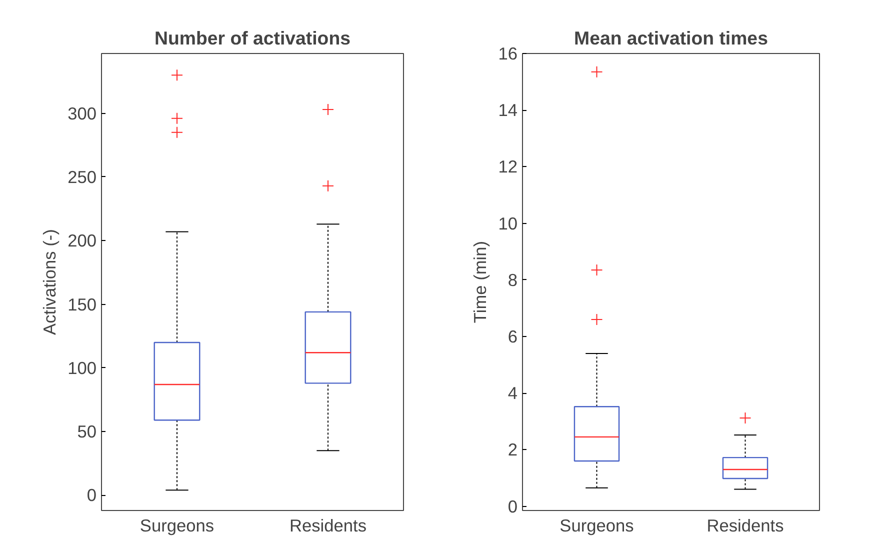 The width and height of the screenshot is (872, 547). I want to click on y-tick-label: 150, so click(82, 304).